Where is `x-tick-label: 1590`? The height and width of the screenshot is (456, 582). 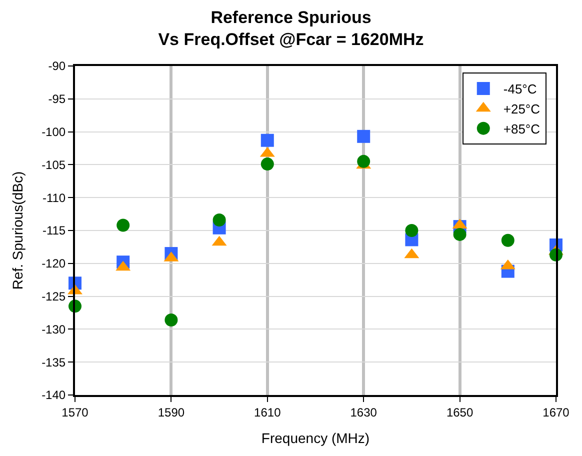
x-tick-label: 1590 is located at coordinates (171, 412).